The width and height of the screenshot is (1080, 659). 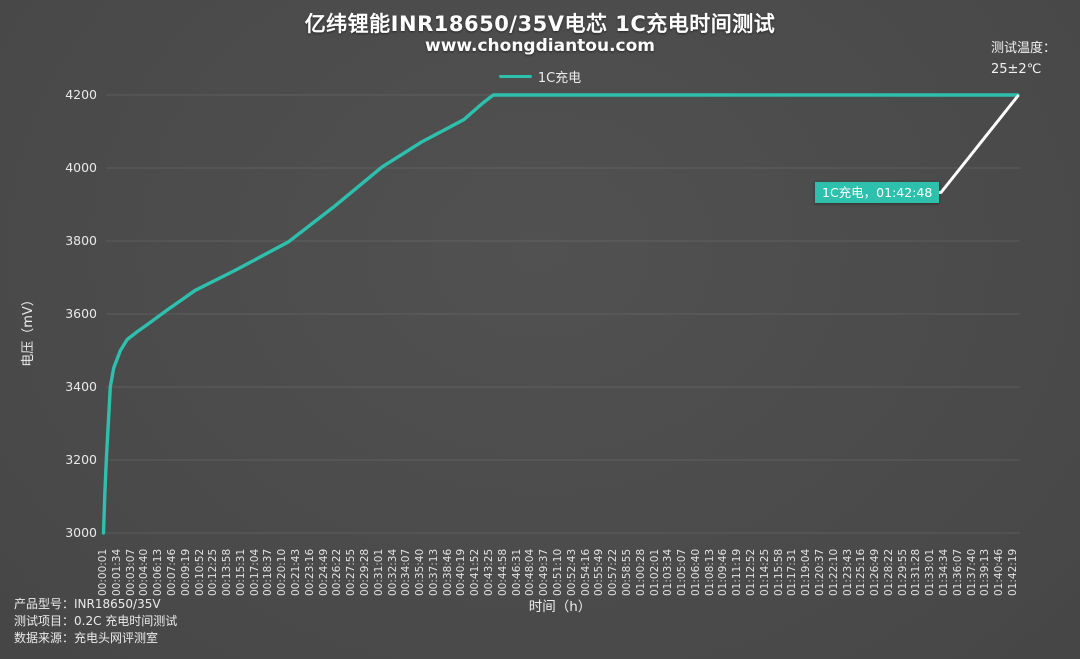 I want to click on x-tick-label: 00:17:04, so click(x=254, y=572).